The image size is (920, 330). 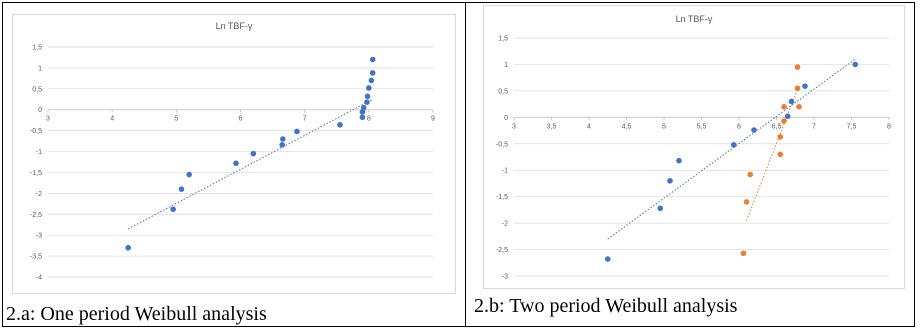 What do you see at coordinates (433, 119) in the screenshot?
I see `x-tick-label: 9` at bounding box center [433, 119].